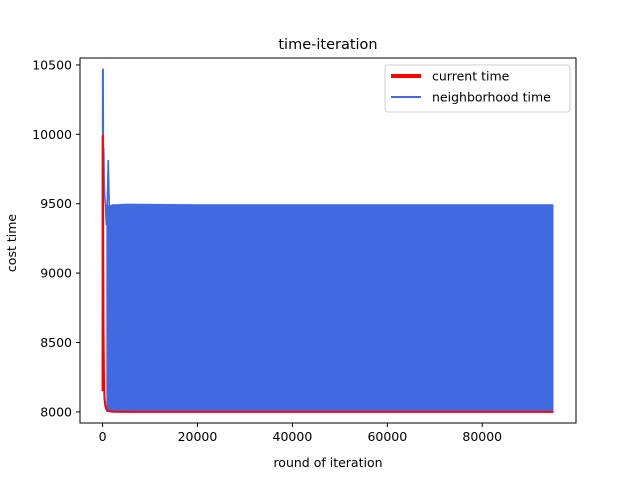  I want to click on legend-box, so click(477, 88).